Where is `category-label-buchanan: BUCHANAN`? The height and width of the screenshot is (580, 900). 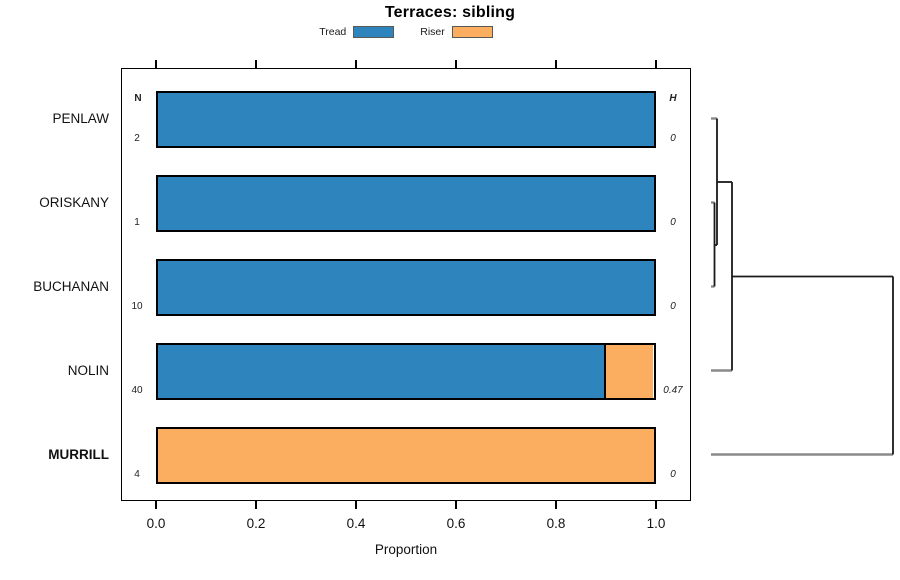 category-label-buchanan: BUCHANAN is located at coordinates (71, 286).